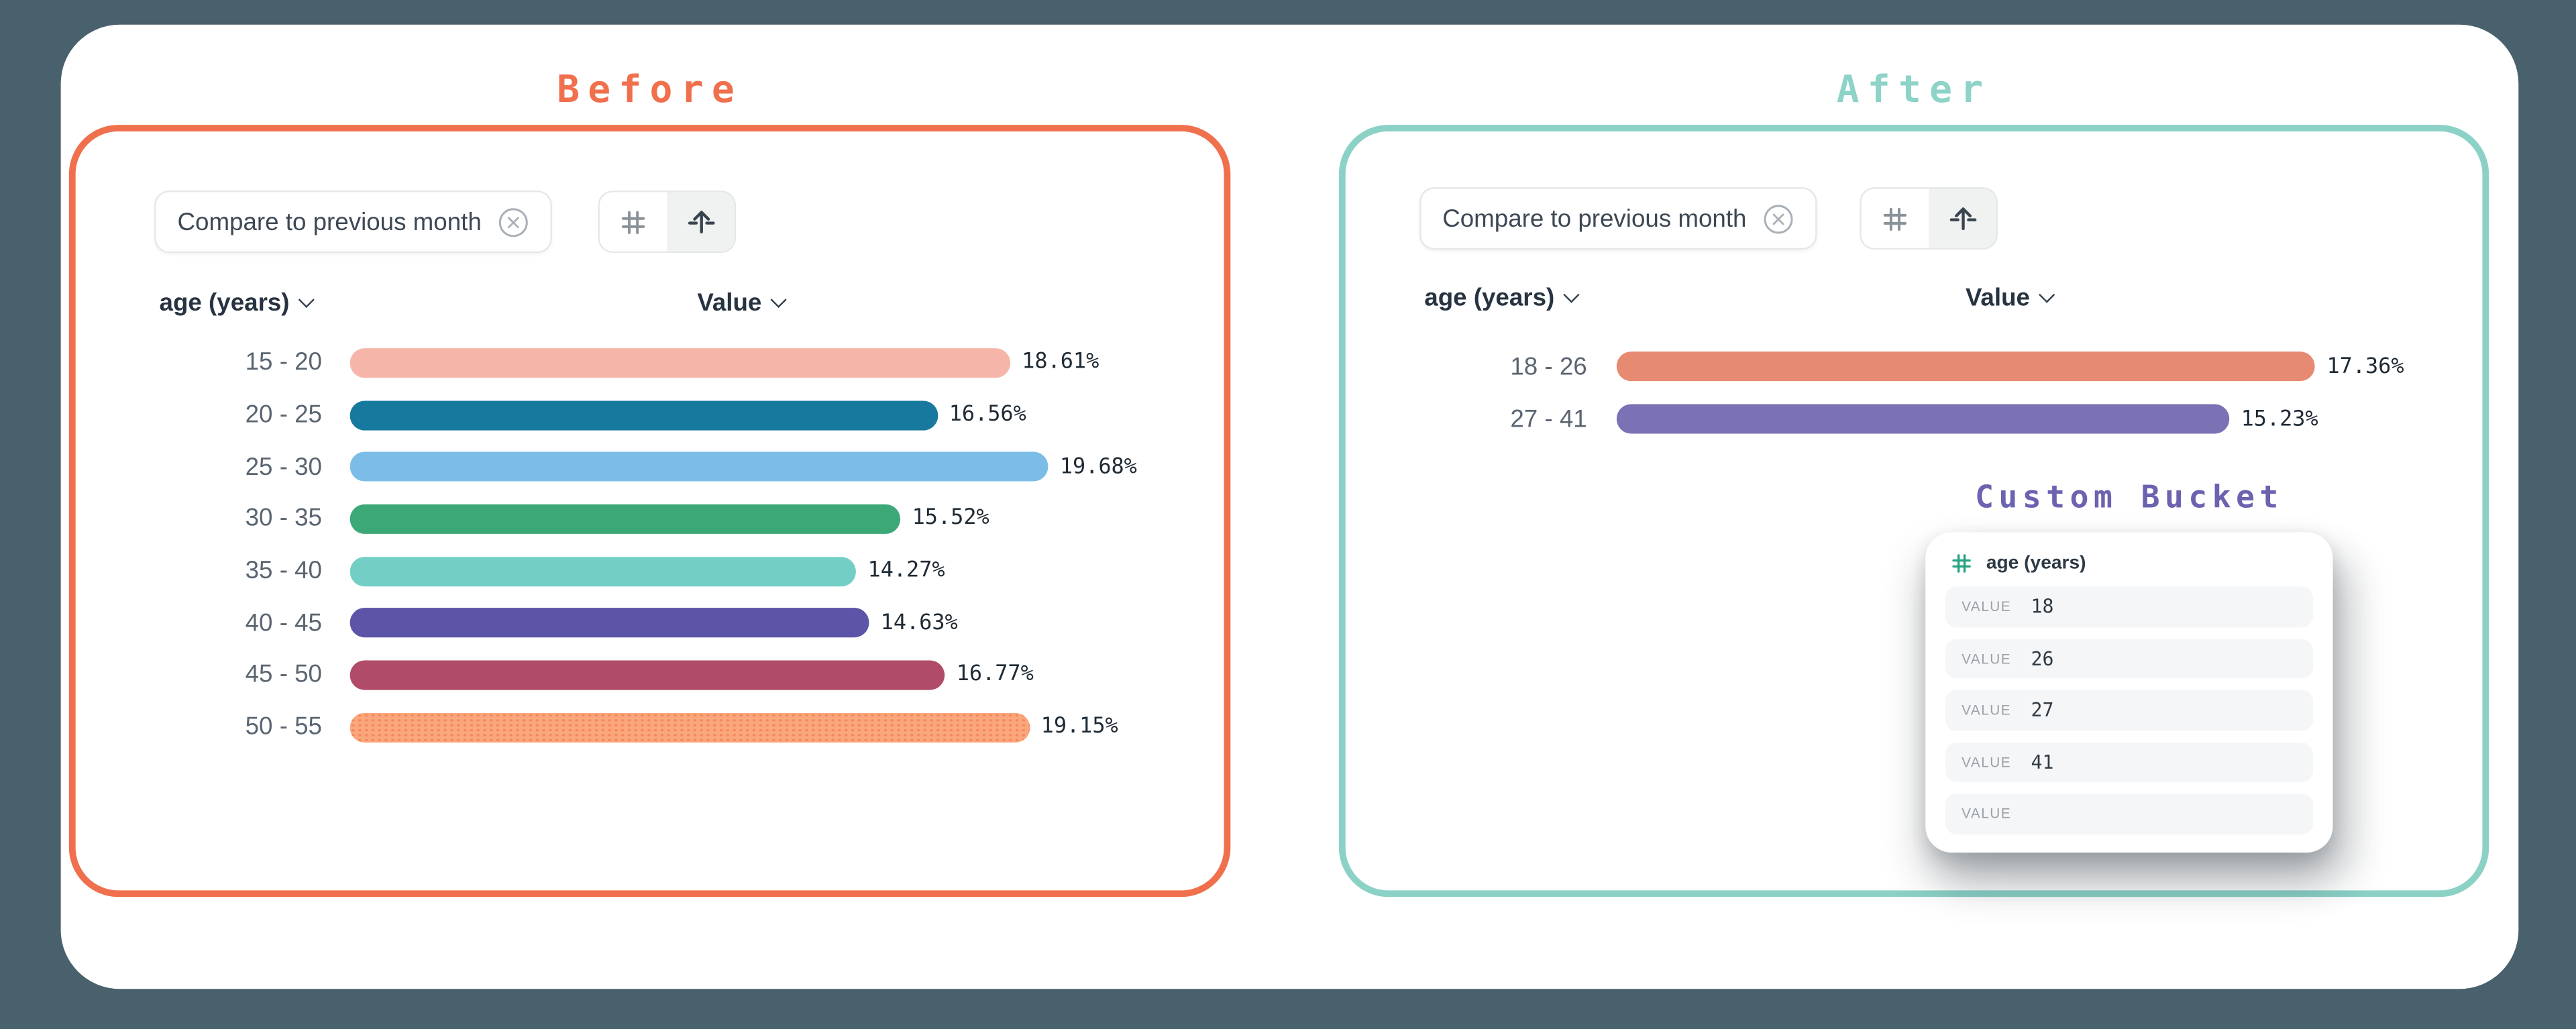  What do you see at coordinates (2129, 498) in the screenshot?
I see `custom-bucket-title: Custom Bucket` at bounding box center [2129, 498].